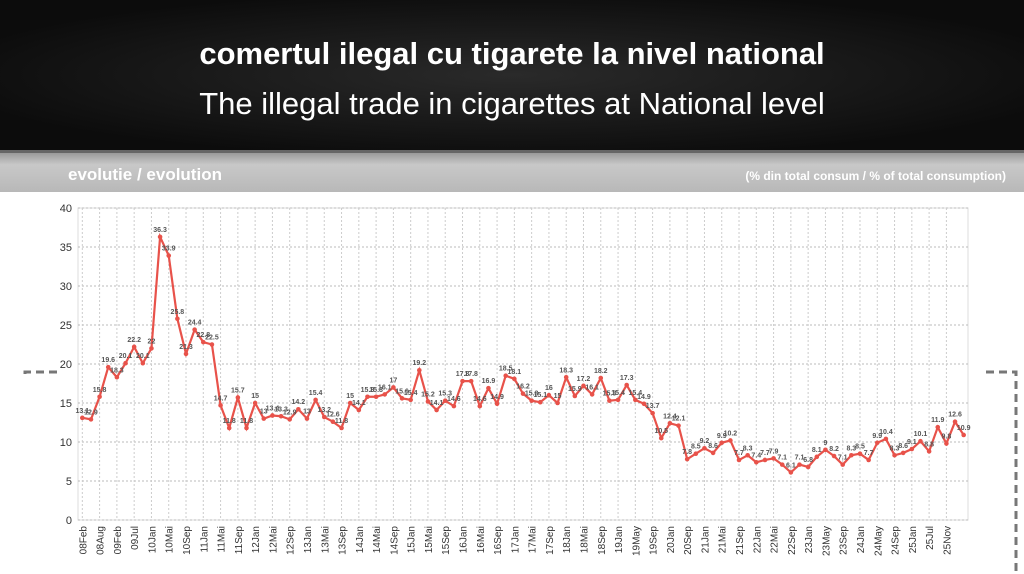  I want to click on data-label: 15.3, so click(445, 394).